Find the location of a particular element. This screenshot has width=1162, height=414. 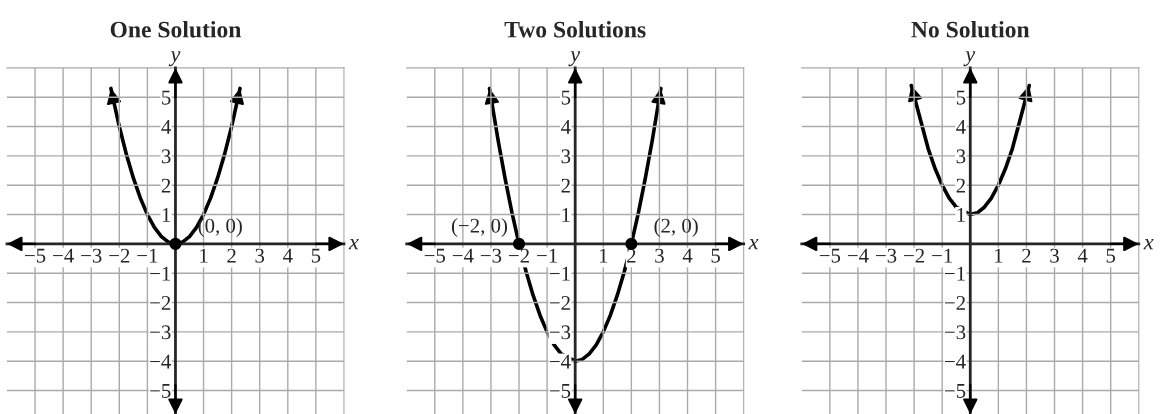

annotation: (−2, 0) is located at coordinates (479, 227).